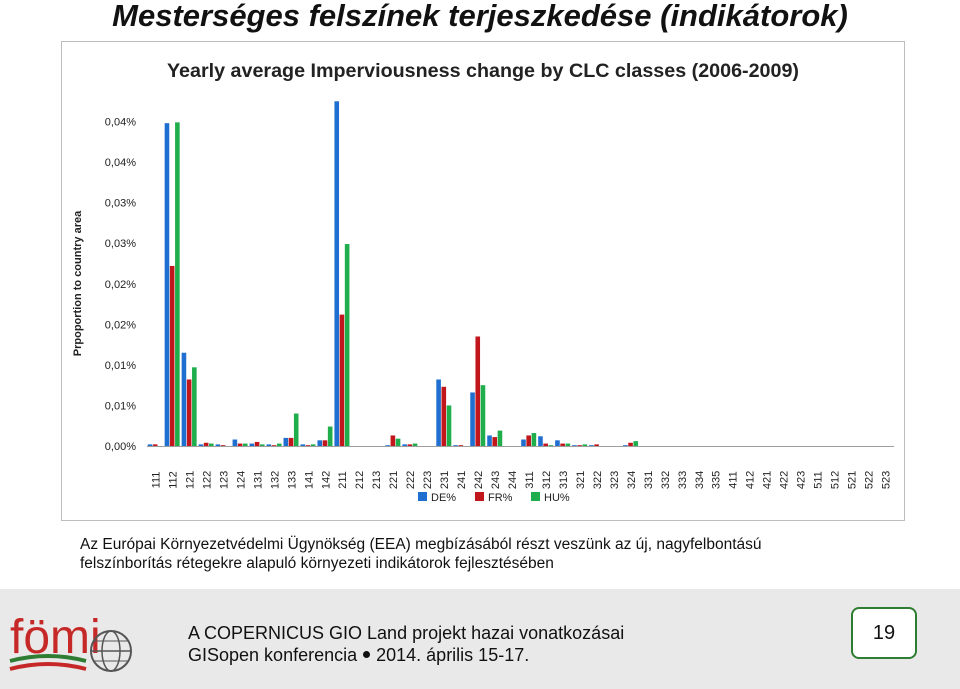 This screenshot has height=689, width=960. Describe the element at coordinates (802, 480) in the screenshot. I see `x-tick-label: 423` at that location.